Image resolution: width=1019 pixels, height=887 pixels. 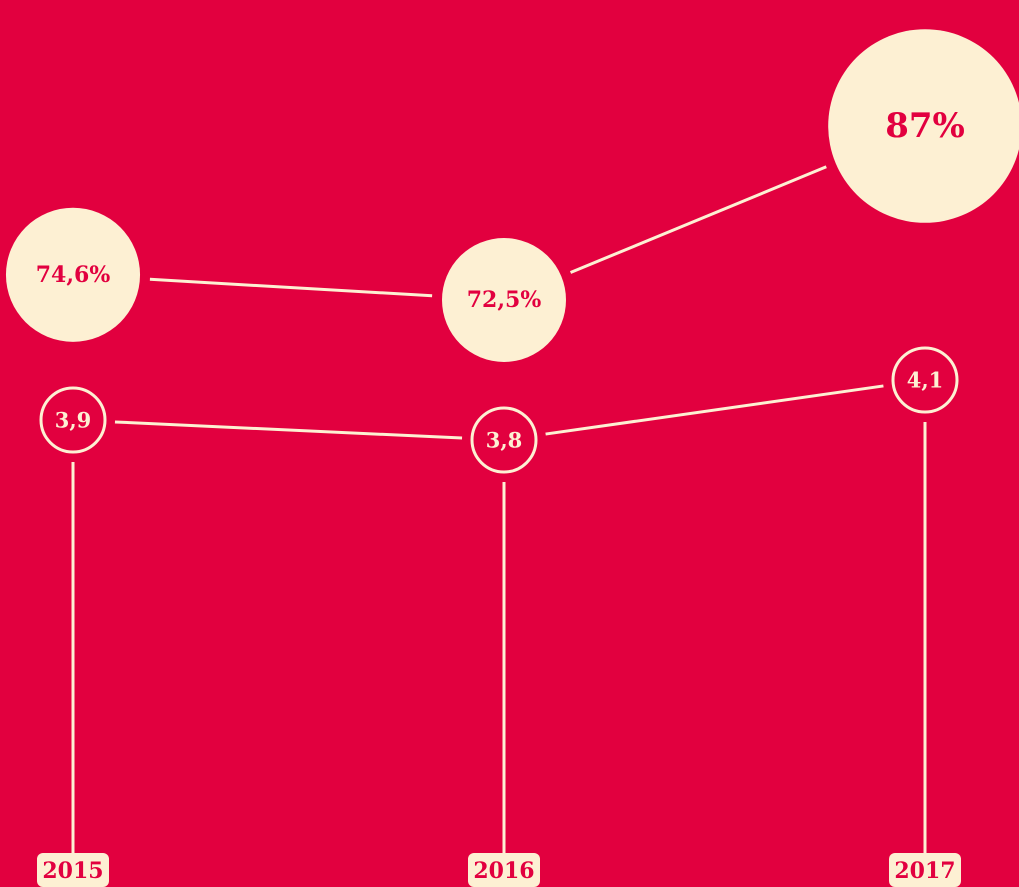 I want to click on year-label: 2016, so click(x=503, y=871).